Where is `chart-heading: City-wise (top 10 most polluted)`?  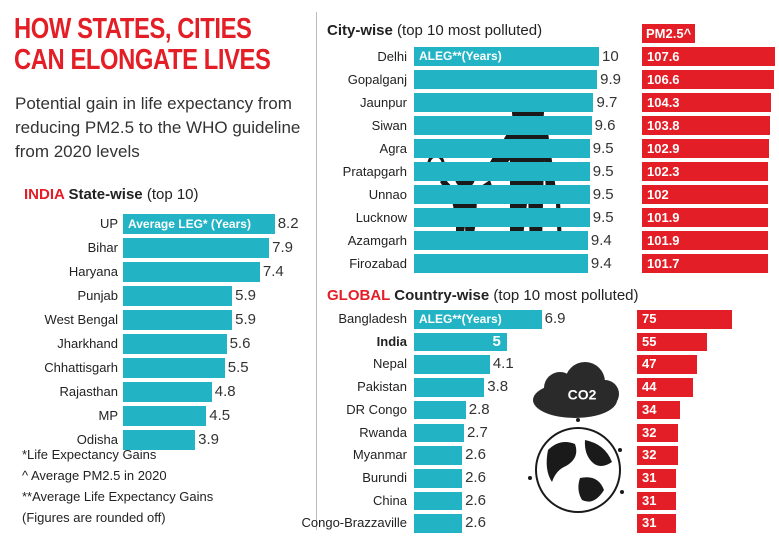
chart-heading: City-wise (top 10 most polluted) is located at coordinates (434, 30).